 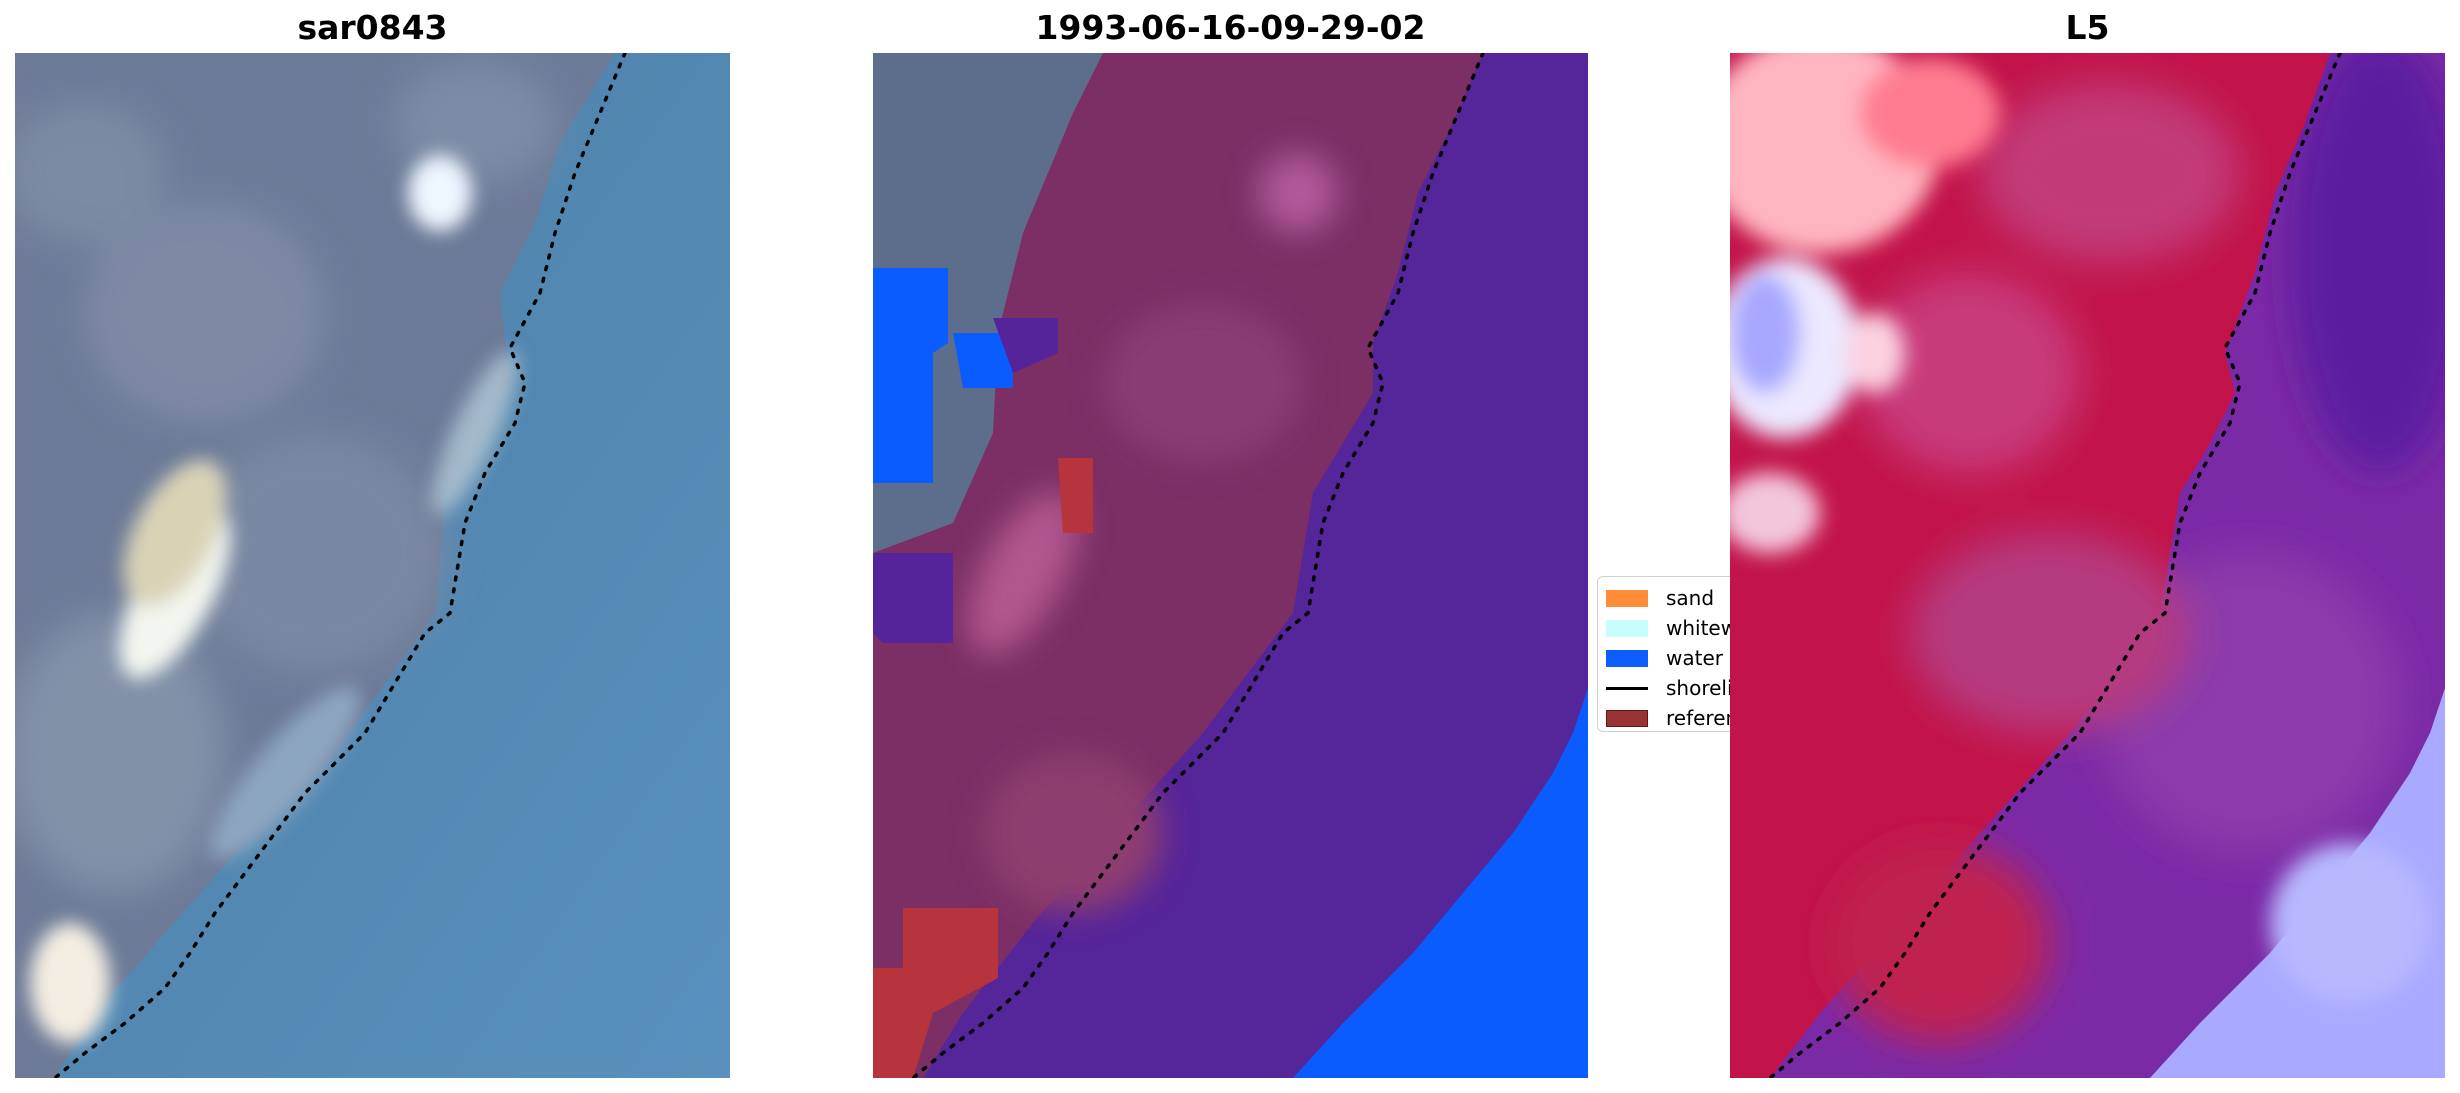 I want to click on legend-label-sand: sand, so click(x=1690, y=598).